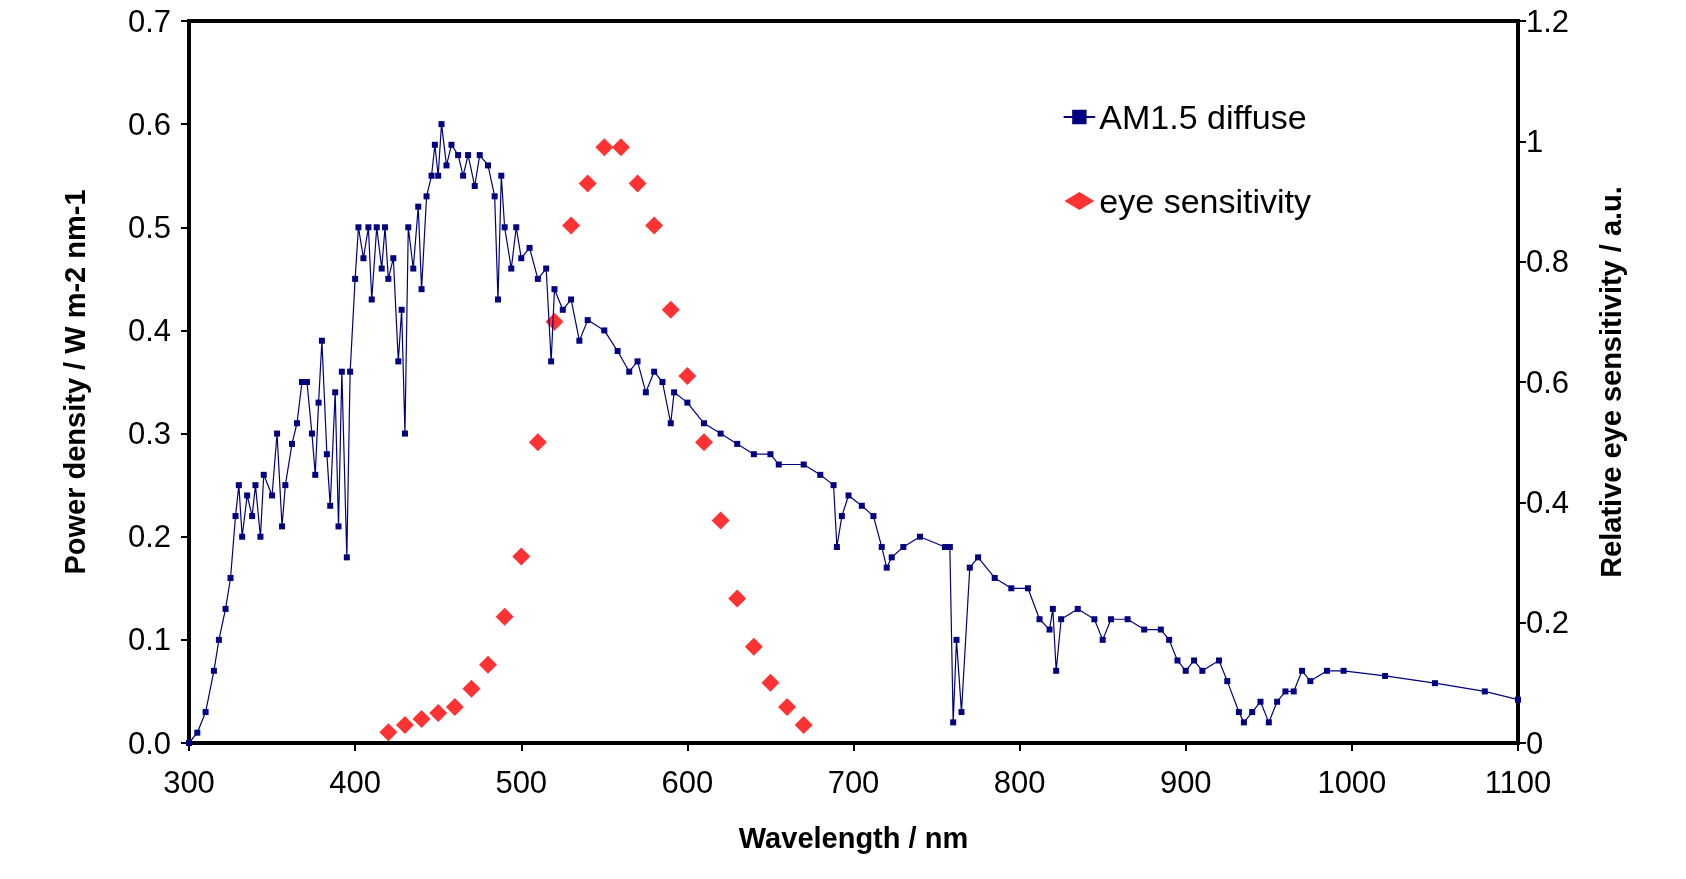  I want to click on y-tick-label: 0.4, so click(149, 330).